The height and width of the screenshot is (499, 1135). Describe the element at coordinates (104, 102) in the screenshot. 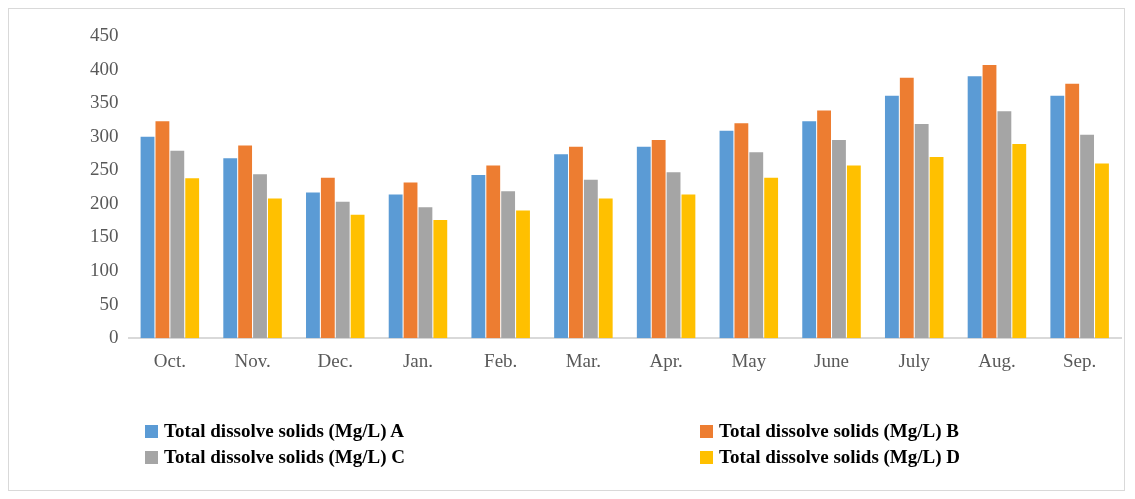

I see `y-tick-label: 350` at that location.